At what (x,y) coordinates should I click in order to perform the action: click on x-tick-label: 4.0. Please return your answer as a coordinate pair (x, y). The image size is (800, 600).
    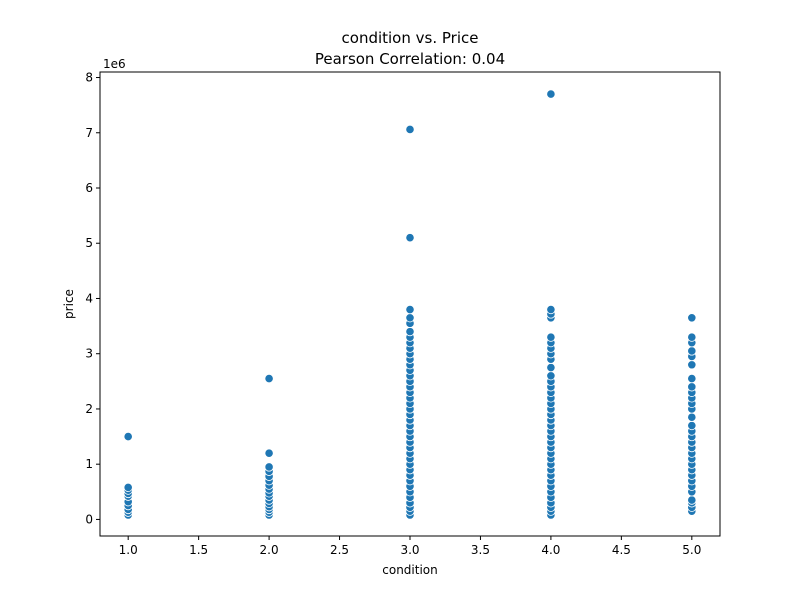
    Looking at the image, I should click on (550, 550).